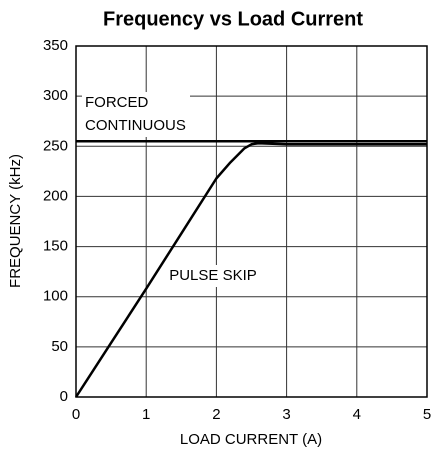 This screenshot has width=433, height=460. I want to click on y-tick-label: 250, so click(55, 145).